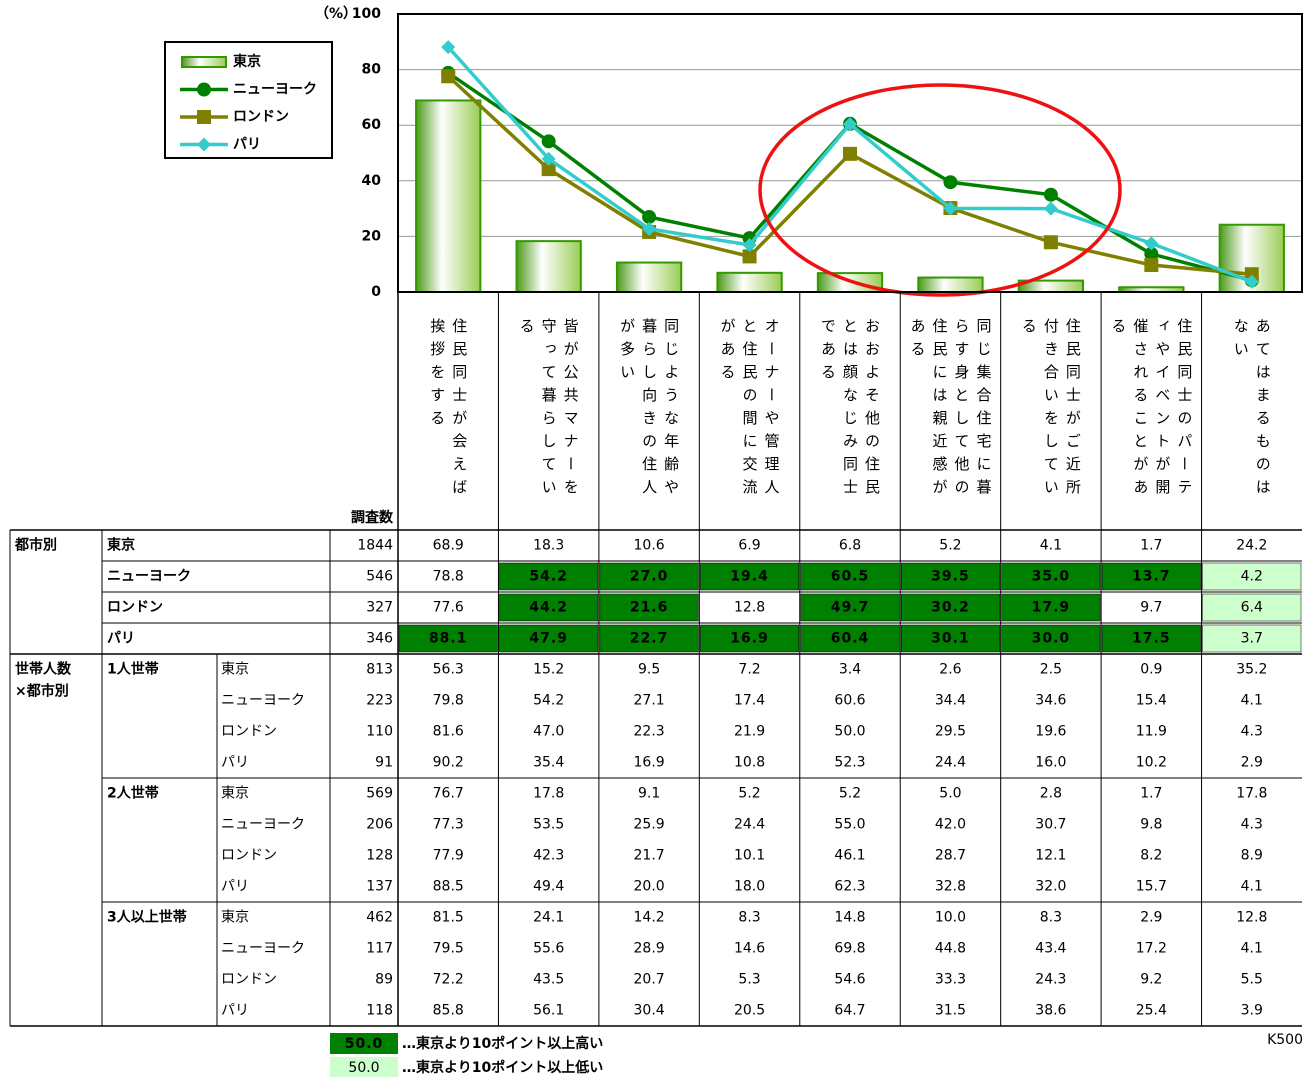  Describe the element at coordinates (336, 14) in the screenshot. I see `y-axis-unit: （%）` at that location.